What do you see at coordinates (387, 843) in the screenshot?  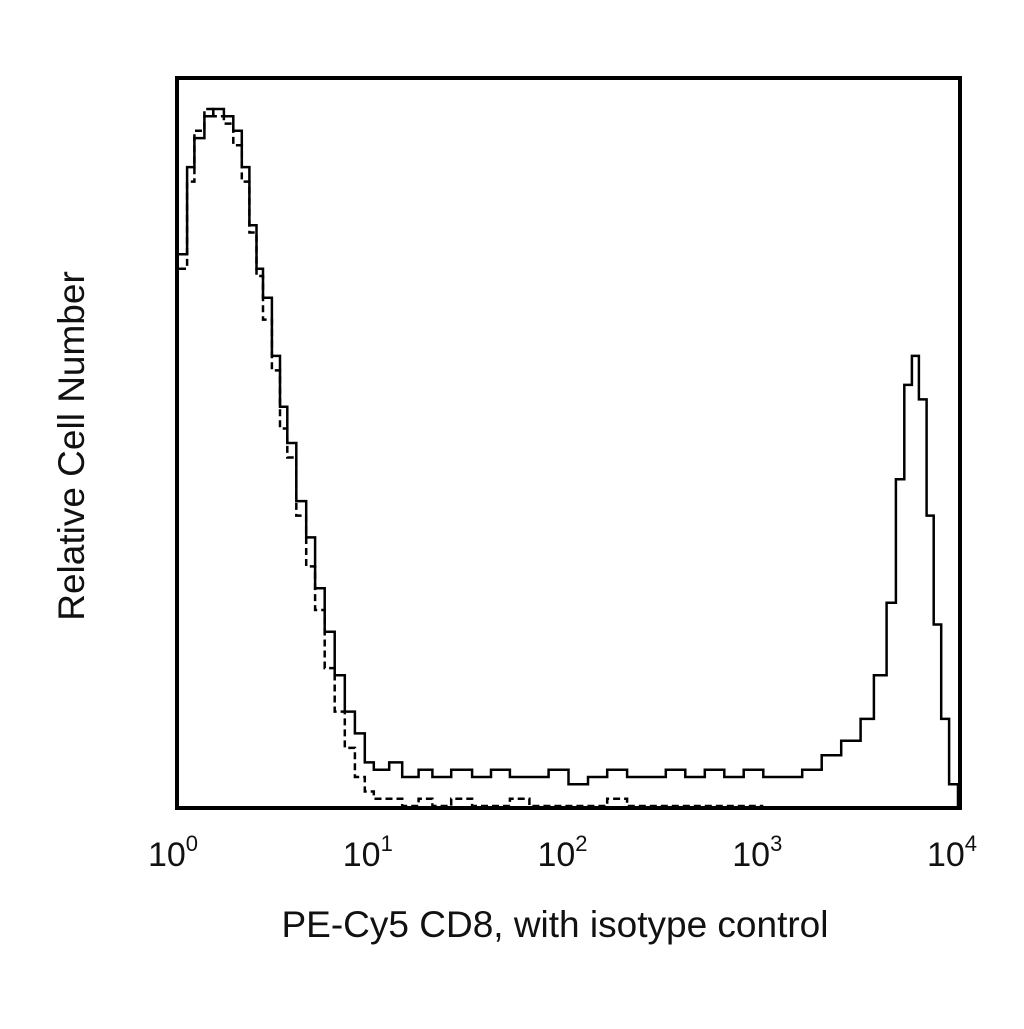 I see `x-tick-exponent: 1` at bounding box center [387, 843].